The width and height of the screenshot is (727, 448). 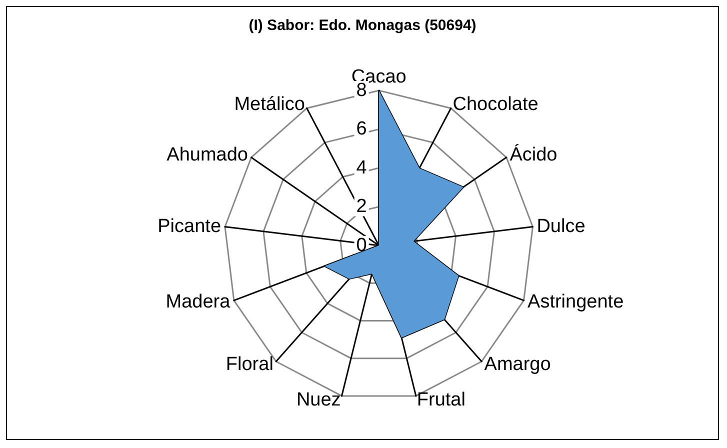 I want to click on spoke-label: Chocolate, so click(x=495, y=105).